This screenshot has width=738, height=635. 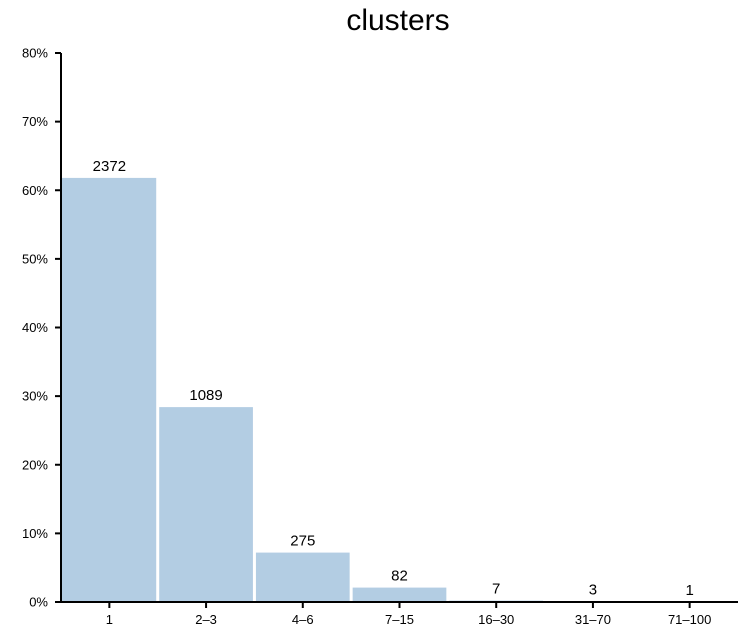 What do you see at coordinates (35, 464) in the screenshot?
I see `y-tick-label-2: 20%` at bounding box center [35, 464].